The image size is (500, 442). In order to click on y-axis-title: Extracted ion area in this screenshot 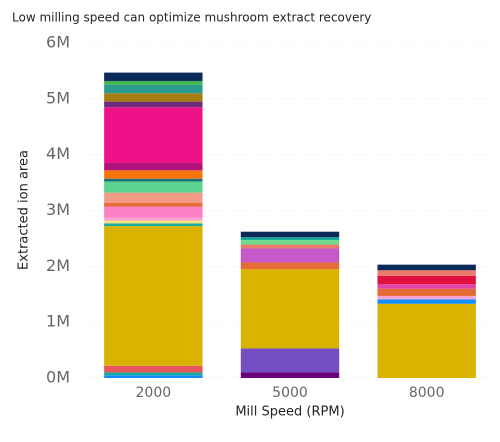, I will do `click(24, 210)`.